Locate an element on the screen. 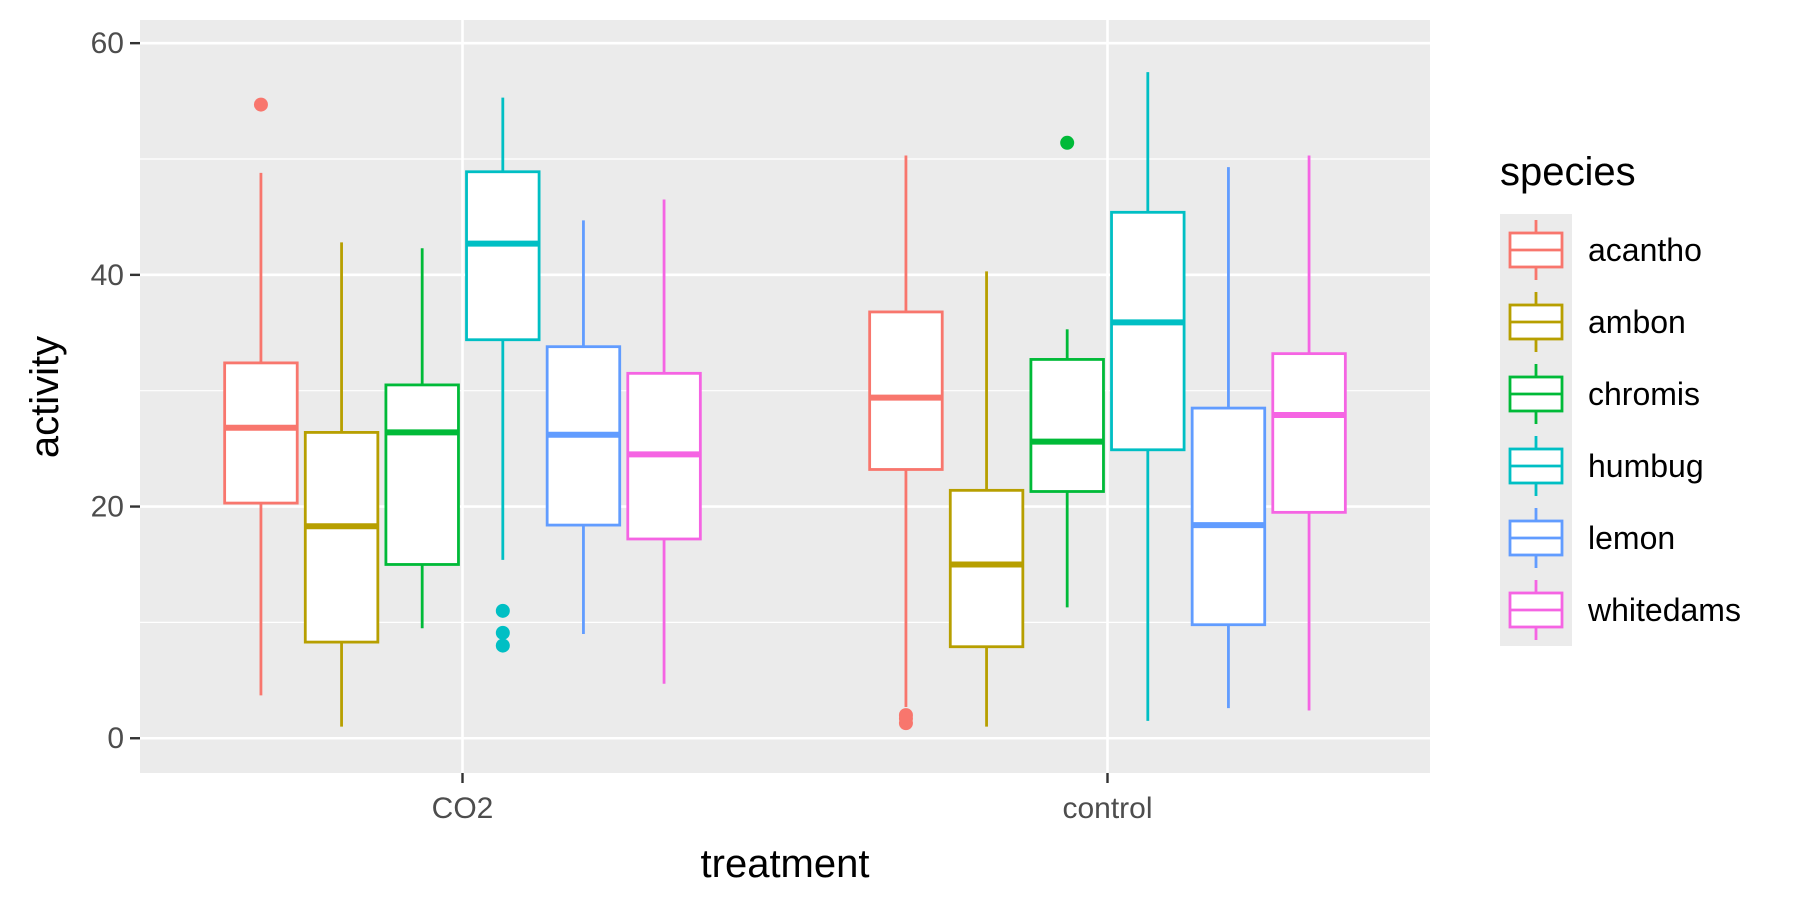  legend-label: acantho is located at coordinates (1645, 250).